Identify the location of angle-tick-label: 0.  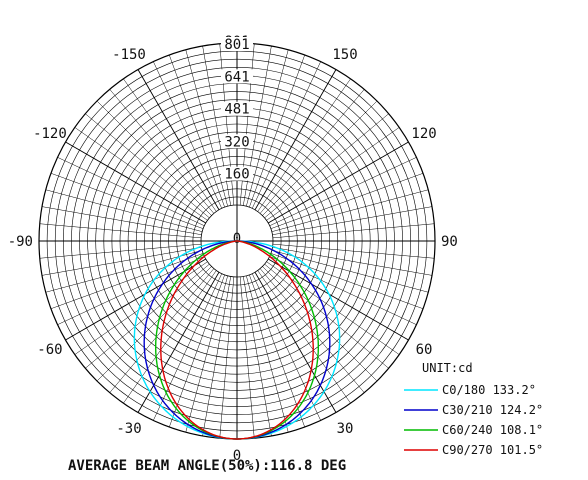
(237, 456).